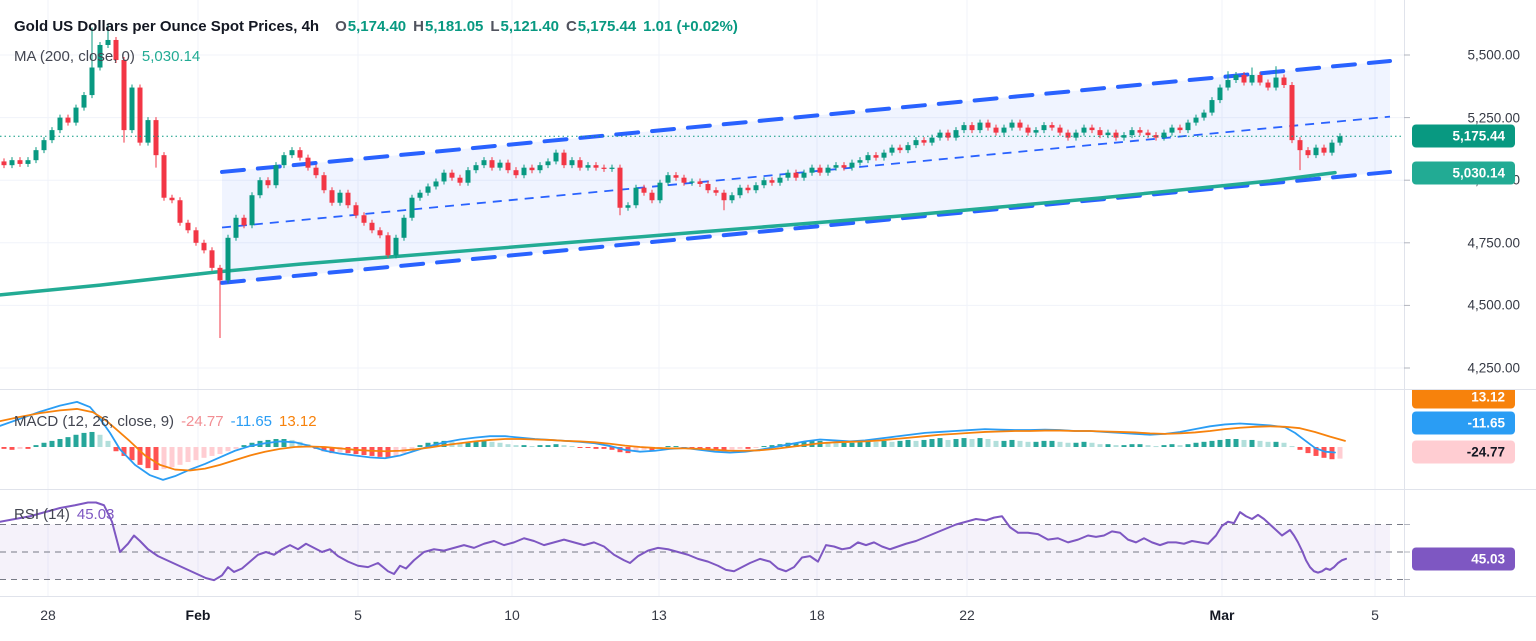 Image resolution: width=1536 pixels, height=641 pixels. Describe the element at coordinates (768, 619) in the screenshot. I see `time-axis` at that location.